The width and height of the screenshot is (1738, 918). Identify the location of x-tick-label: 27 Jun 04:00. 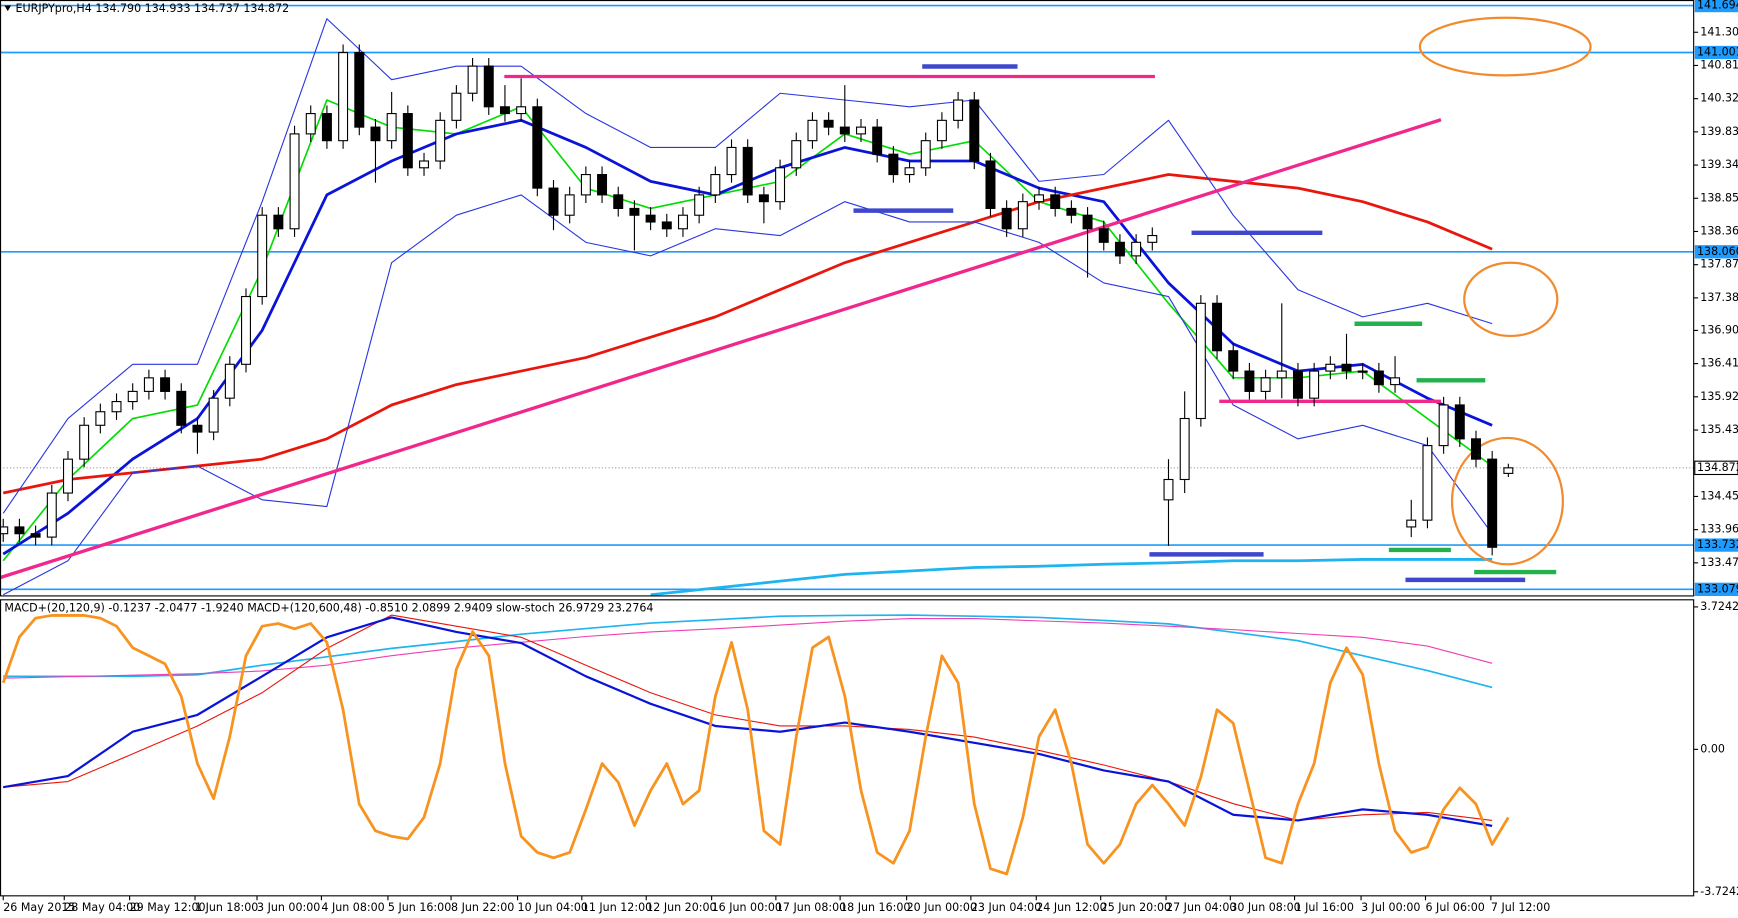
(1201, 907).